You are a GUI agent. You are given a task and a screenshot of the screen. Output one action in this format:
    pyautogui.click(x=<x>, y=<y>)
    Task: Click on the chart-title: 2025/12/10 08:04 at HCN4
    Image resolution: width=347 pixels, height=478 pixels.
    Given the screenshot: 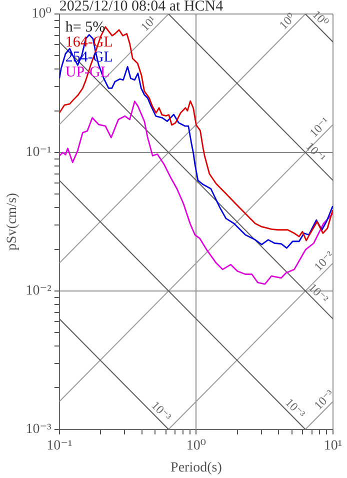 What is the action you would take?
    pyautogui.click(x=141, y=7)
    